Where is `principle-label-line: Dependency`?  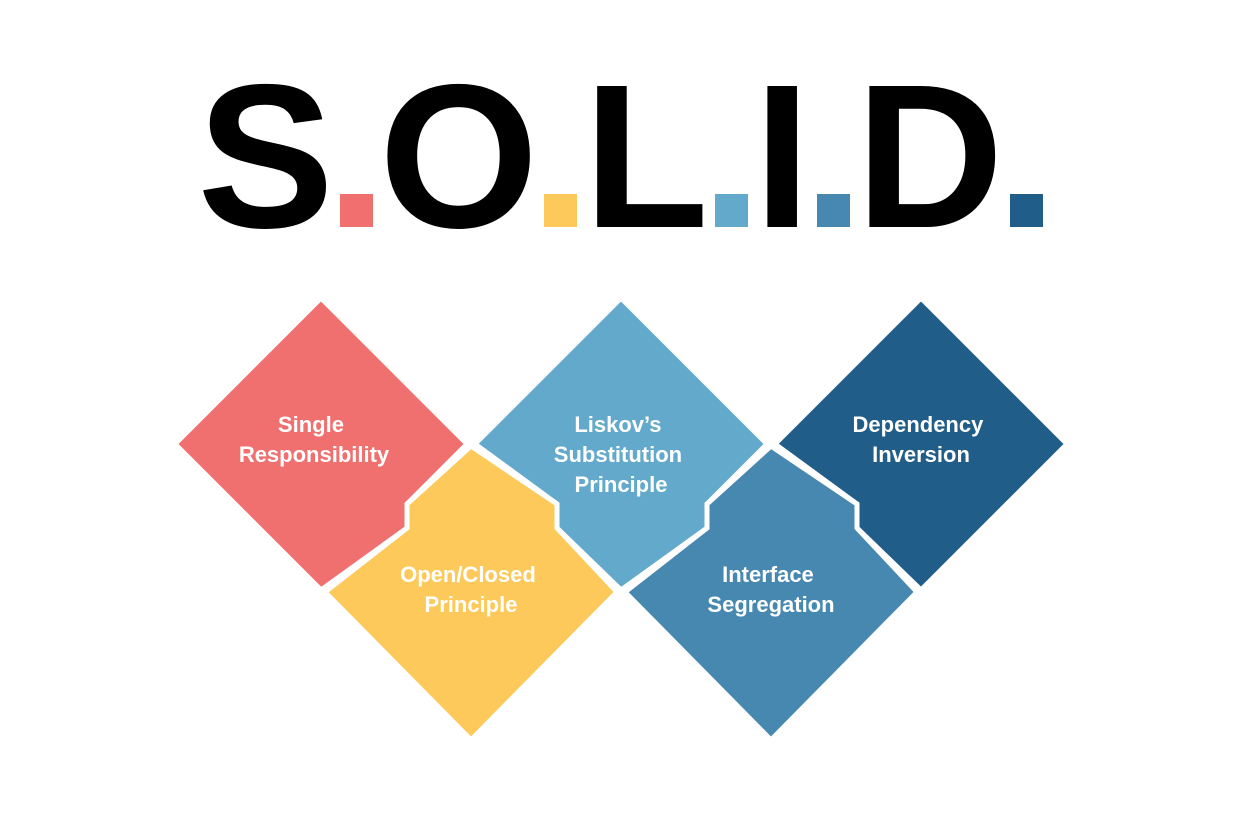
principle-label-line: Dependency is located at coordinates (919, 424).